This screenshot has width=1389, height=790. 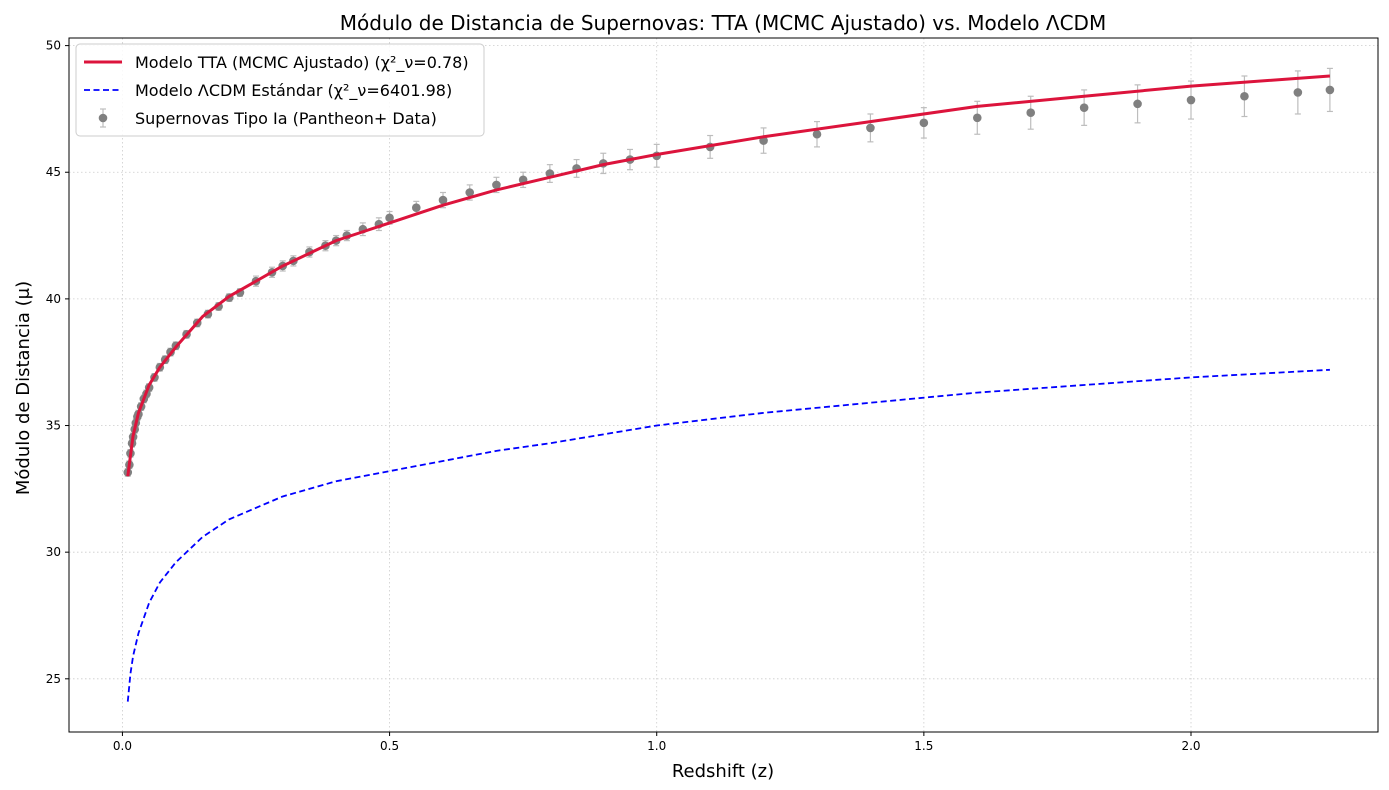 I want to click on x-tick-label: 1.0, so click(x=656, y=746).